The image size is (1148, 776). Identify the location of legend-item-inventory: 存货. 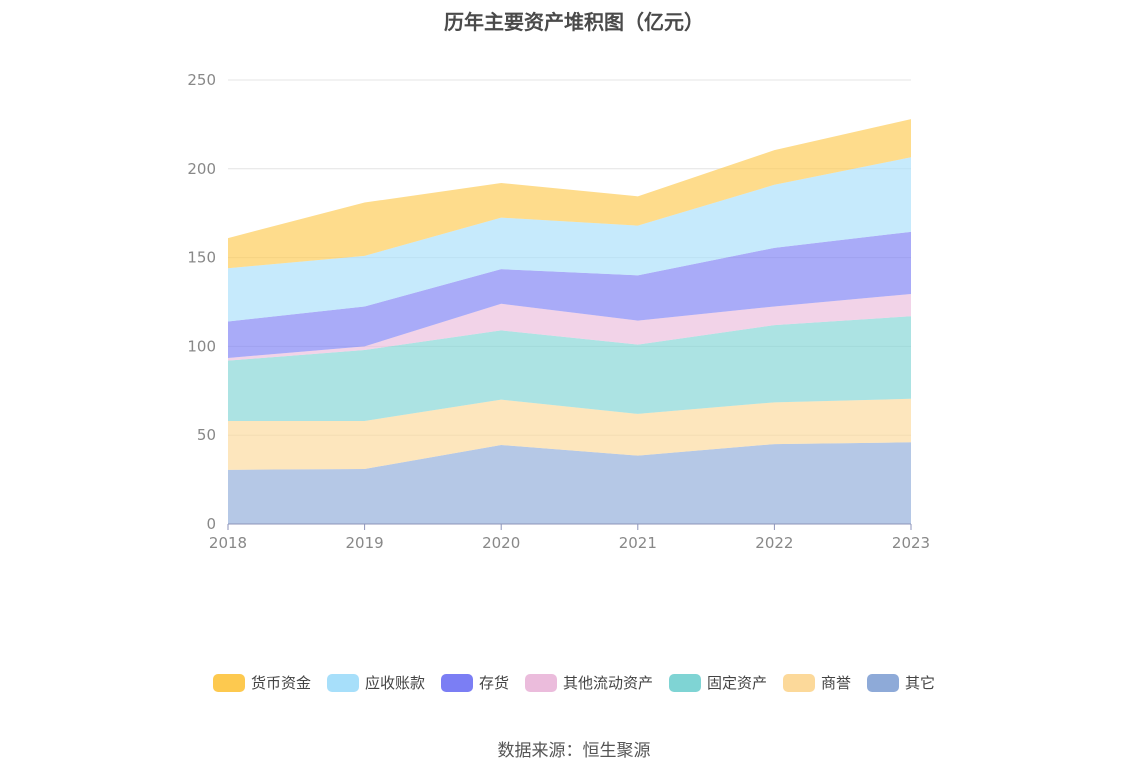
(474, 682).